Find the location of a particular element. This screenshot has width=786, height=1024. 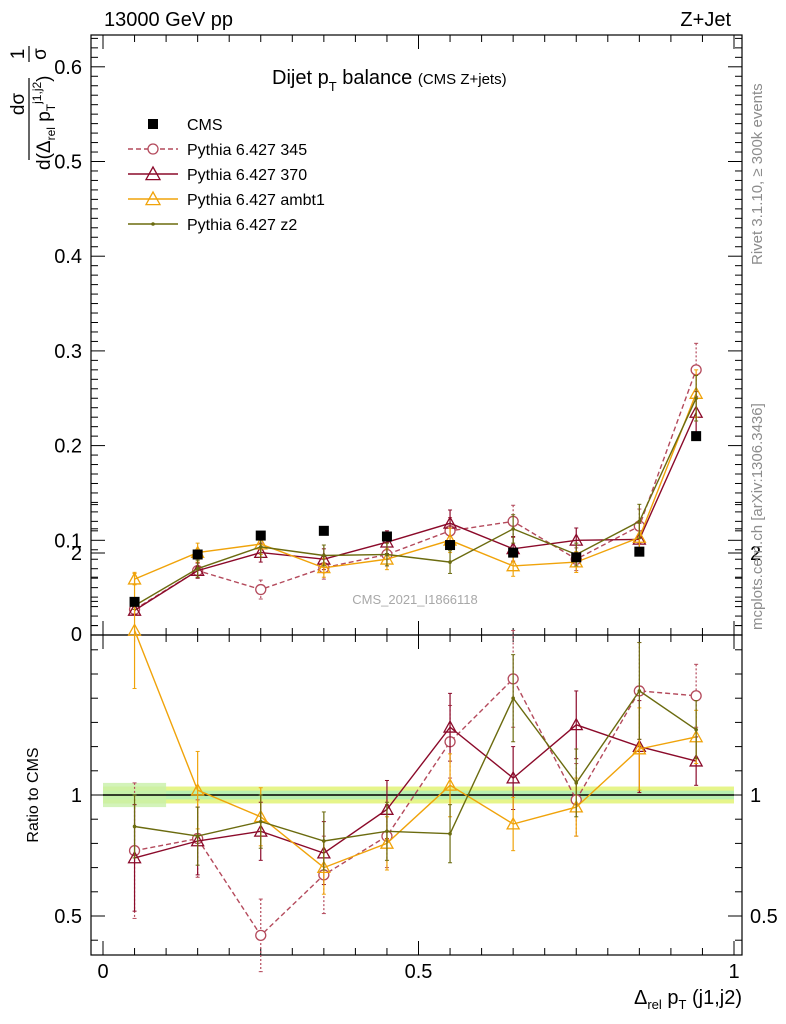

mcplots-source-label: mcplots.cern.ch [arXiv:1306.3436] is located at coordinates (757, 516).